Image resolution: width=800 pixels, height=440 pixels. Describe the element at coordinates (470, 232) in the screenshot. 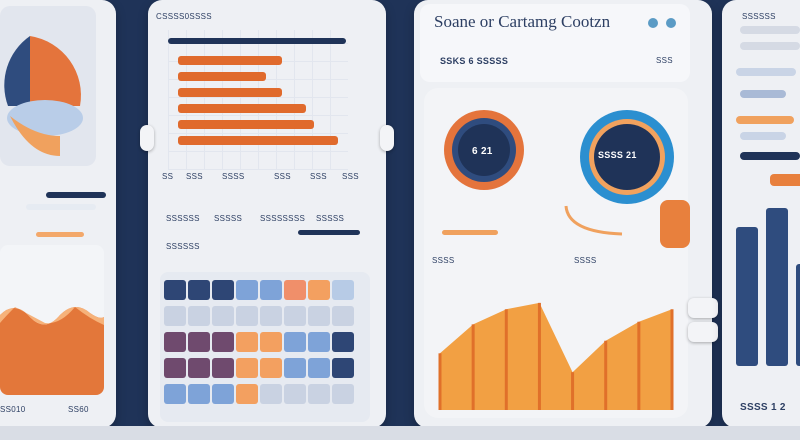

I see `gauge-slider` at that location.